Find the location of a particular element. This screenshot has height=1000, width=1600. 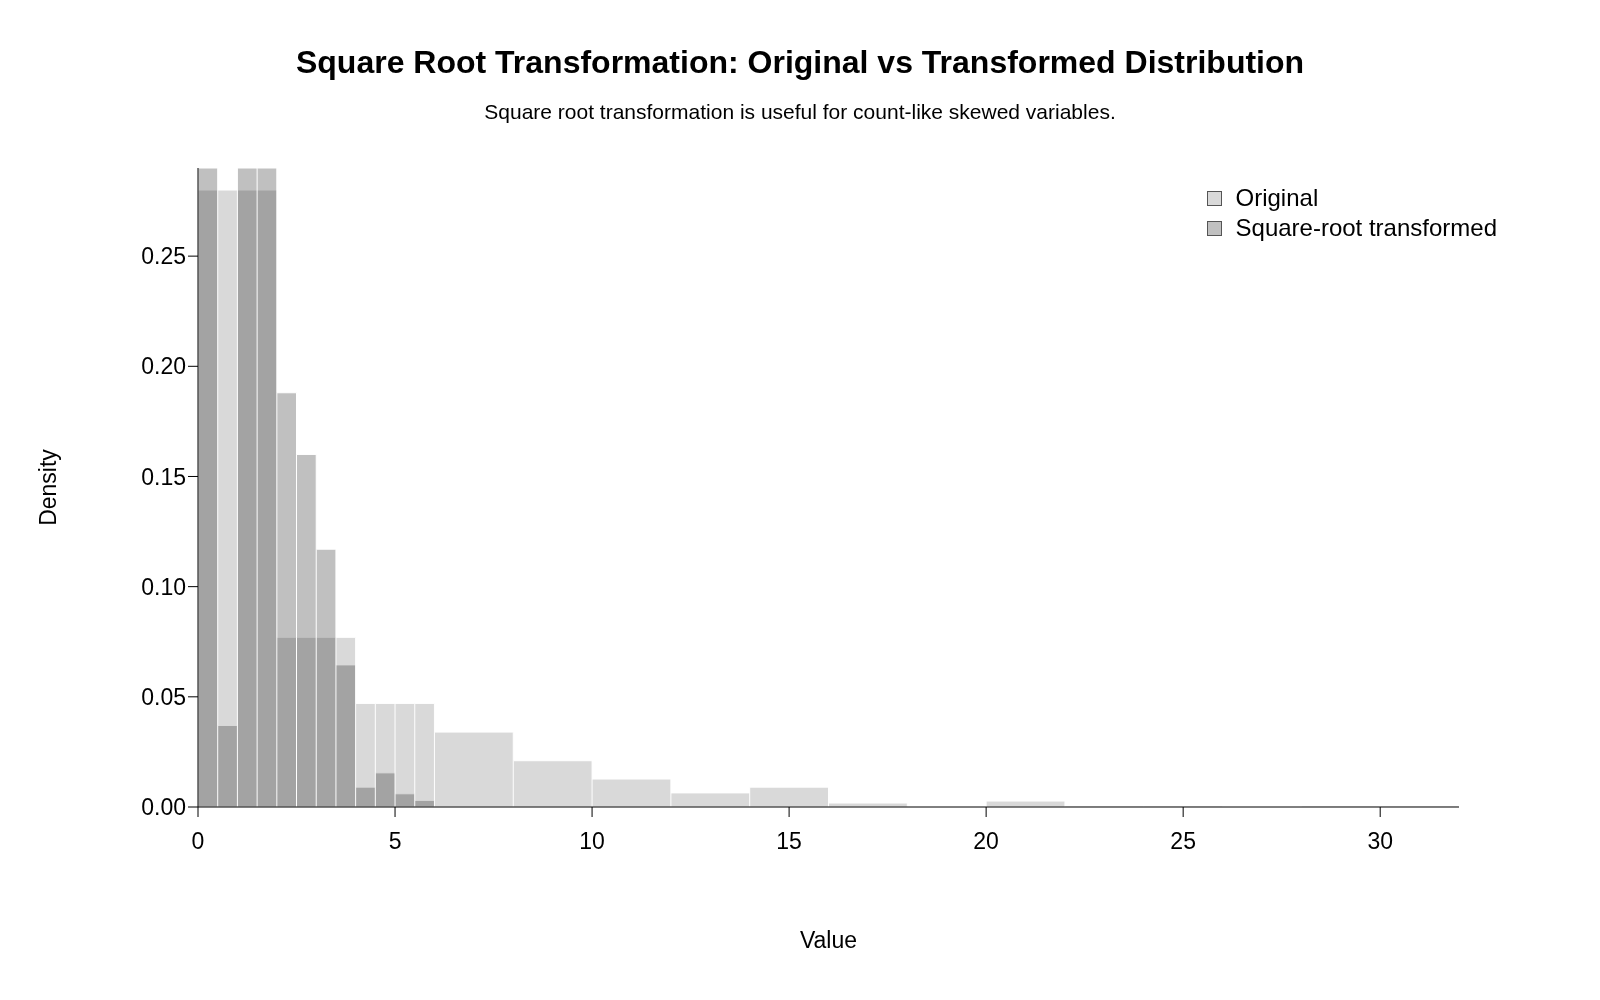

x-tick-label: 5 is located at coordinates (395, 841).